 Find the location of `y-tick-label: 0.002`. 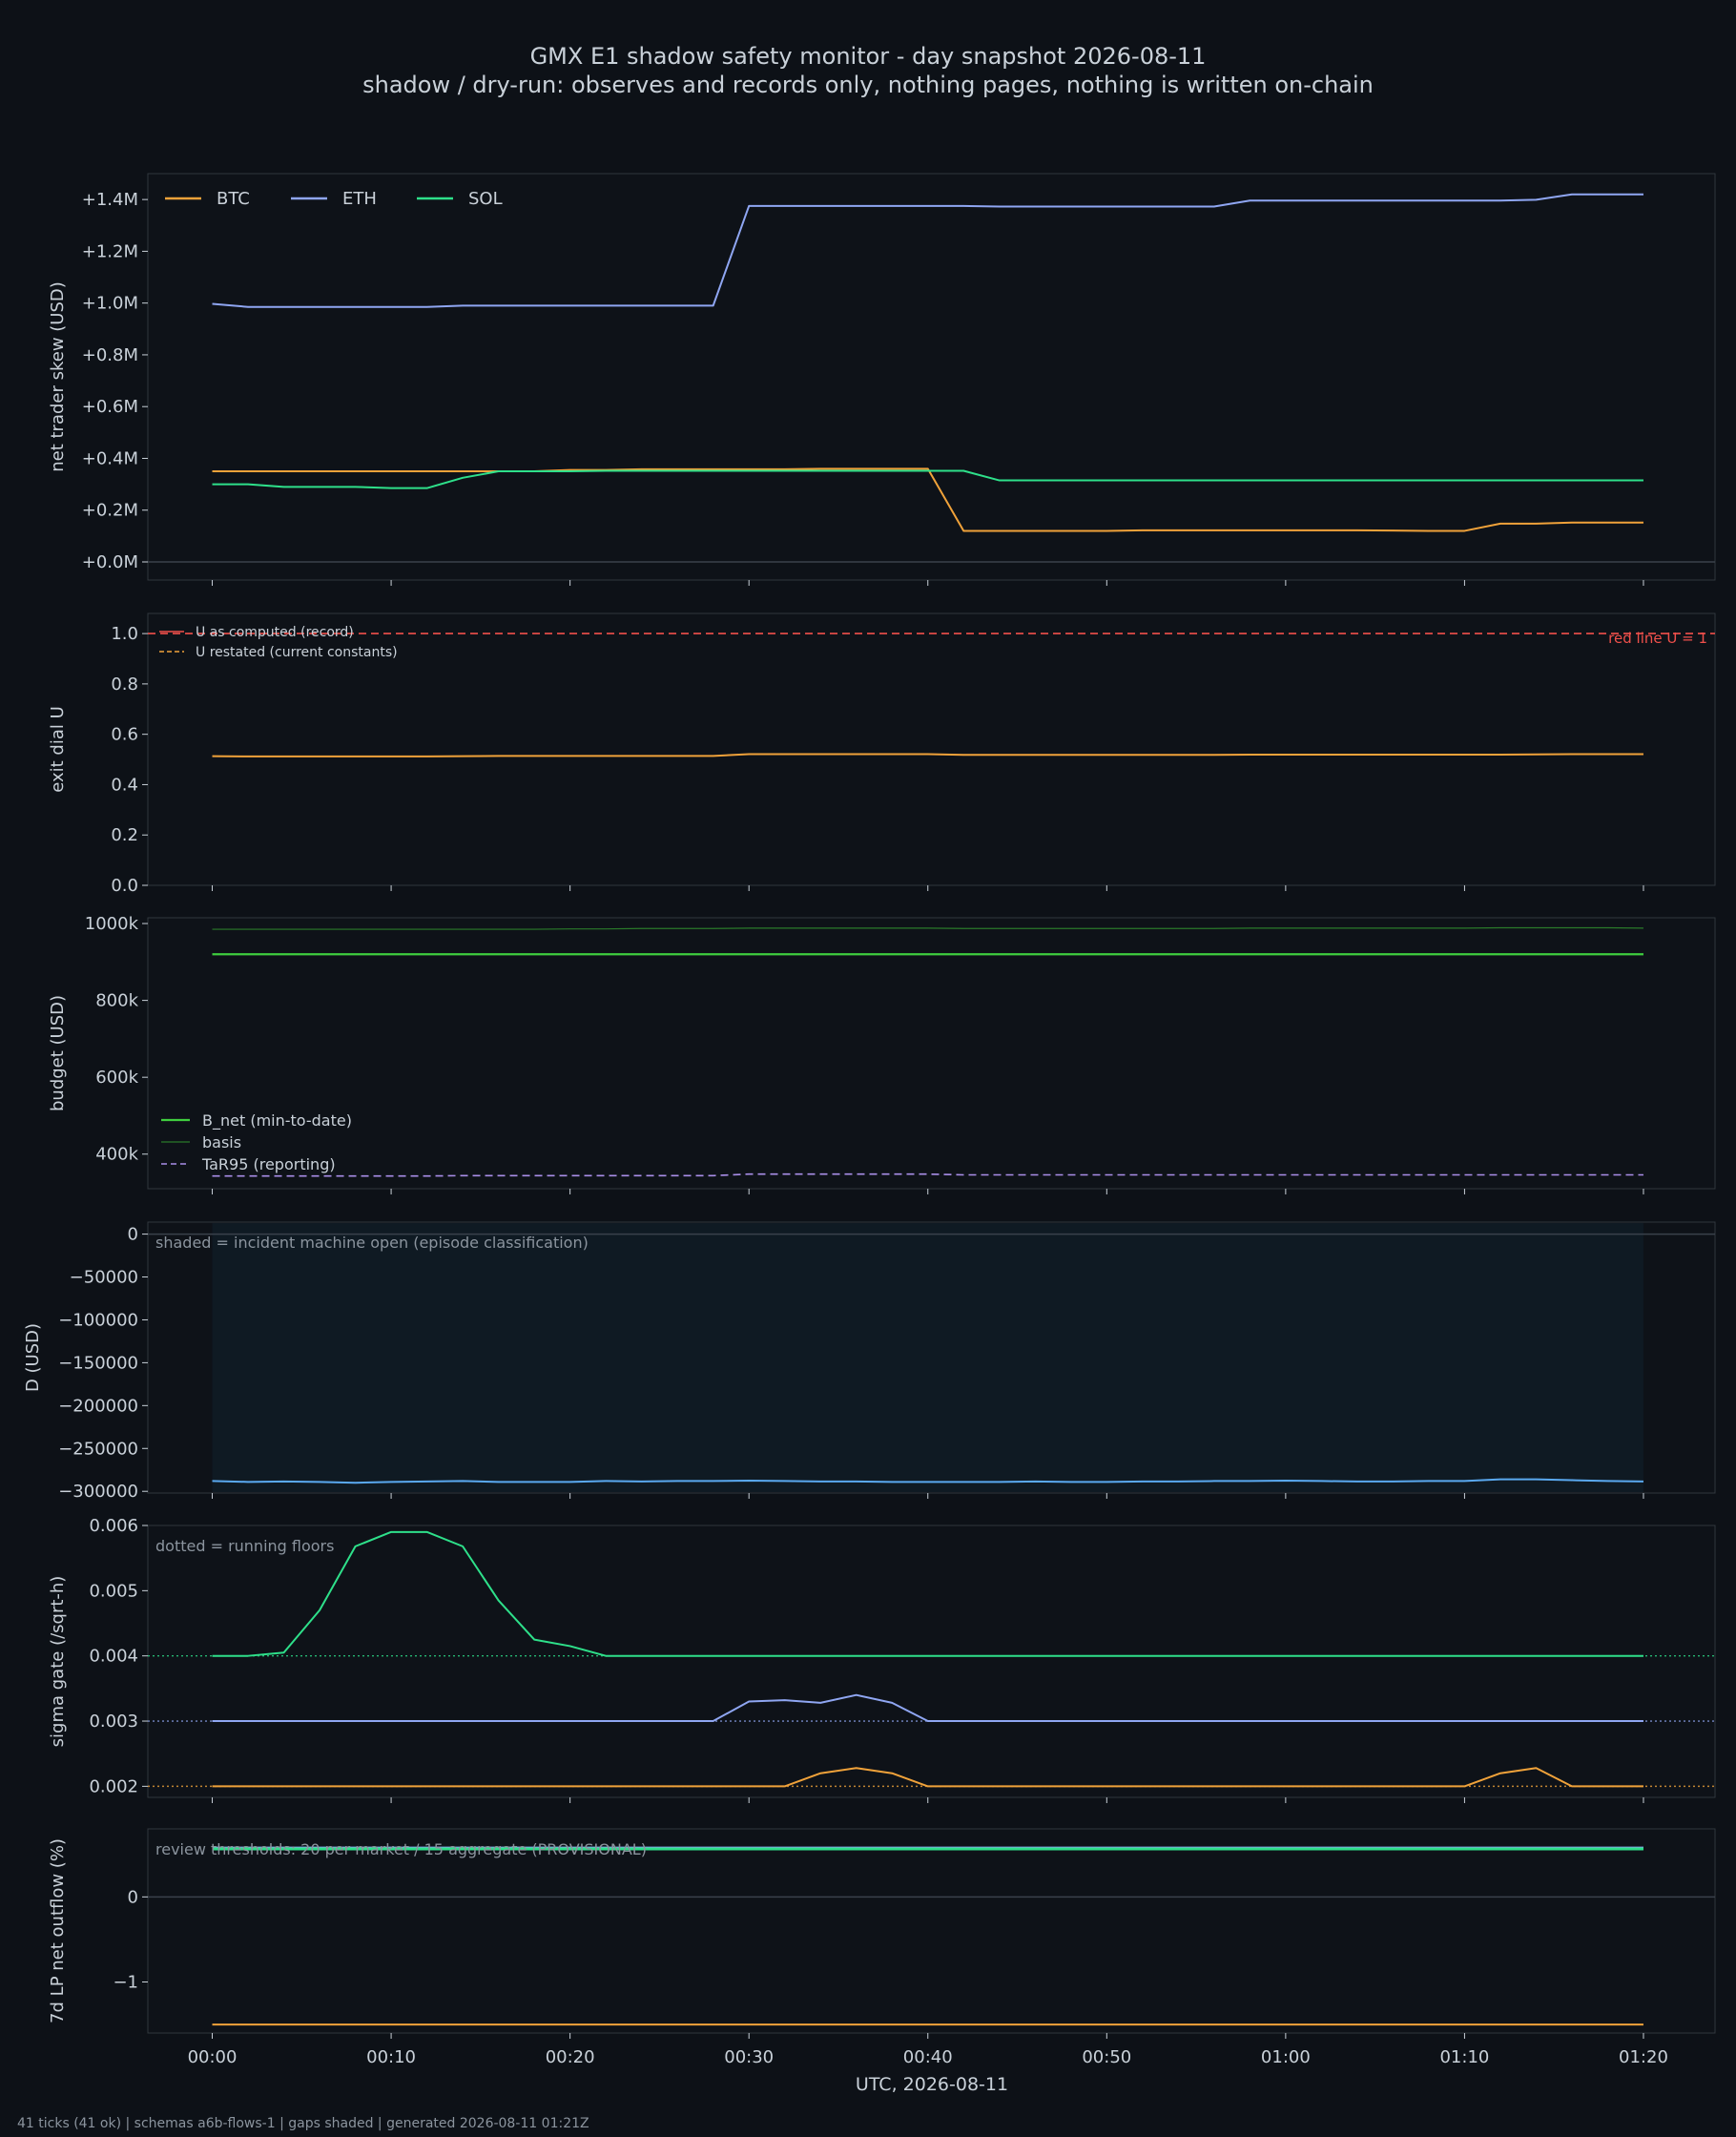

y-tick-label: 0.002 is located at coordinates (113, 1786).